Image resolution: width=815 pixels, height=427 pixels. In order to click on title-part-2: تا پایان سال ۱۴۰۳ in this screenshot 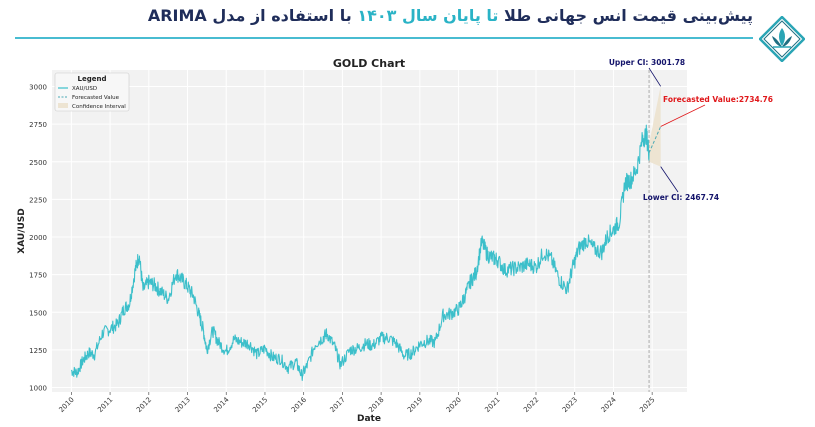, I will do `click(428, 15)`.